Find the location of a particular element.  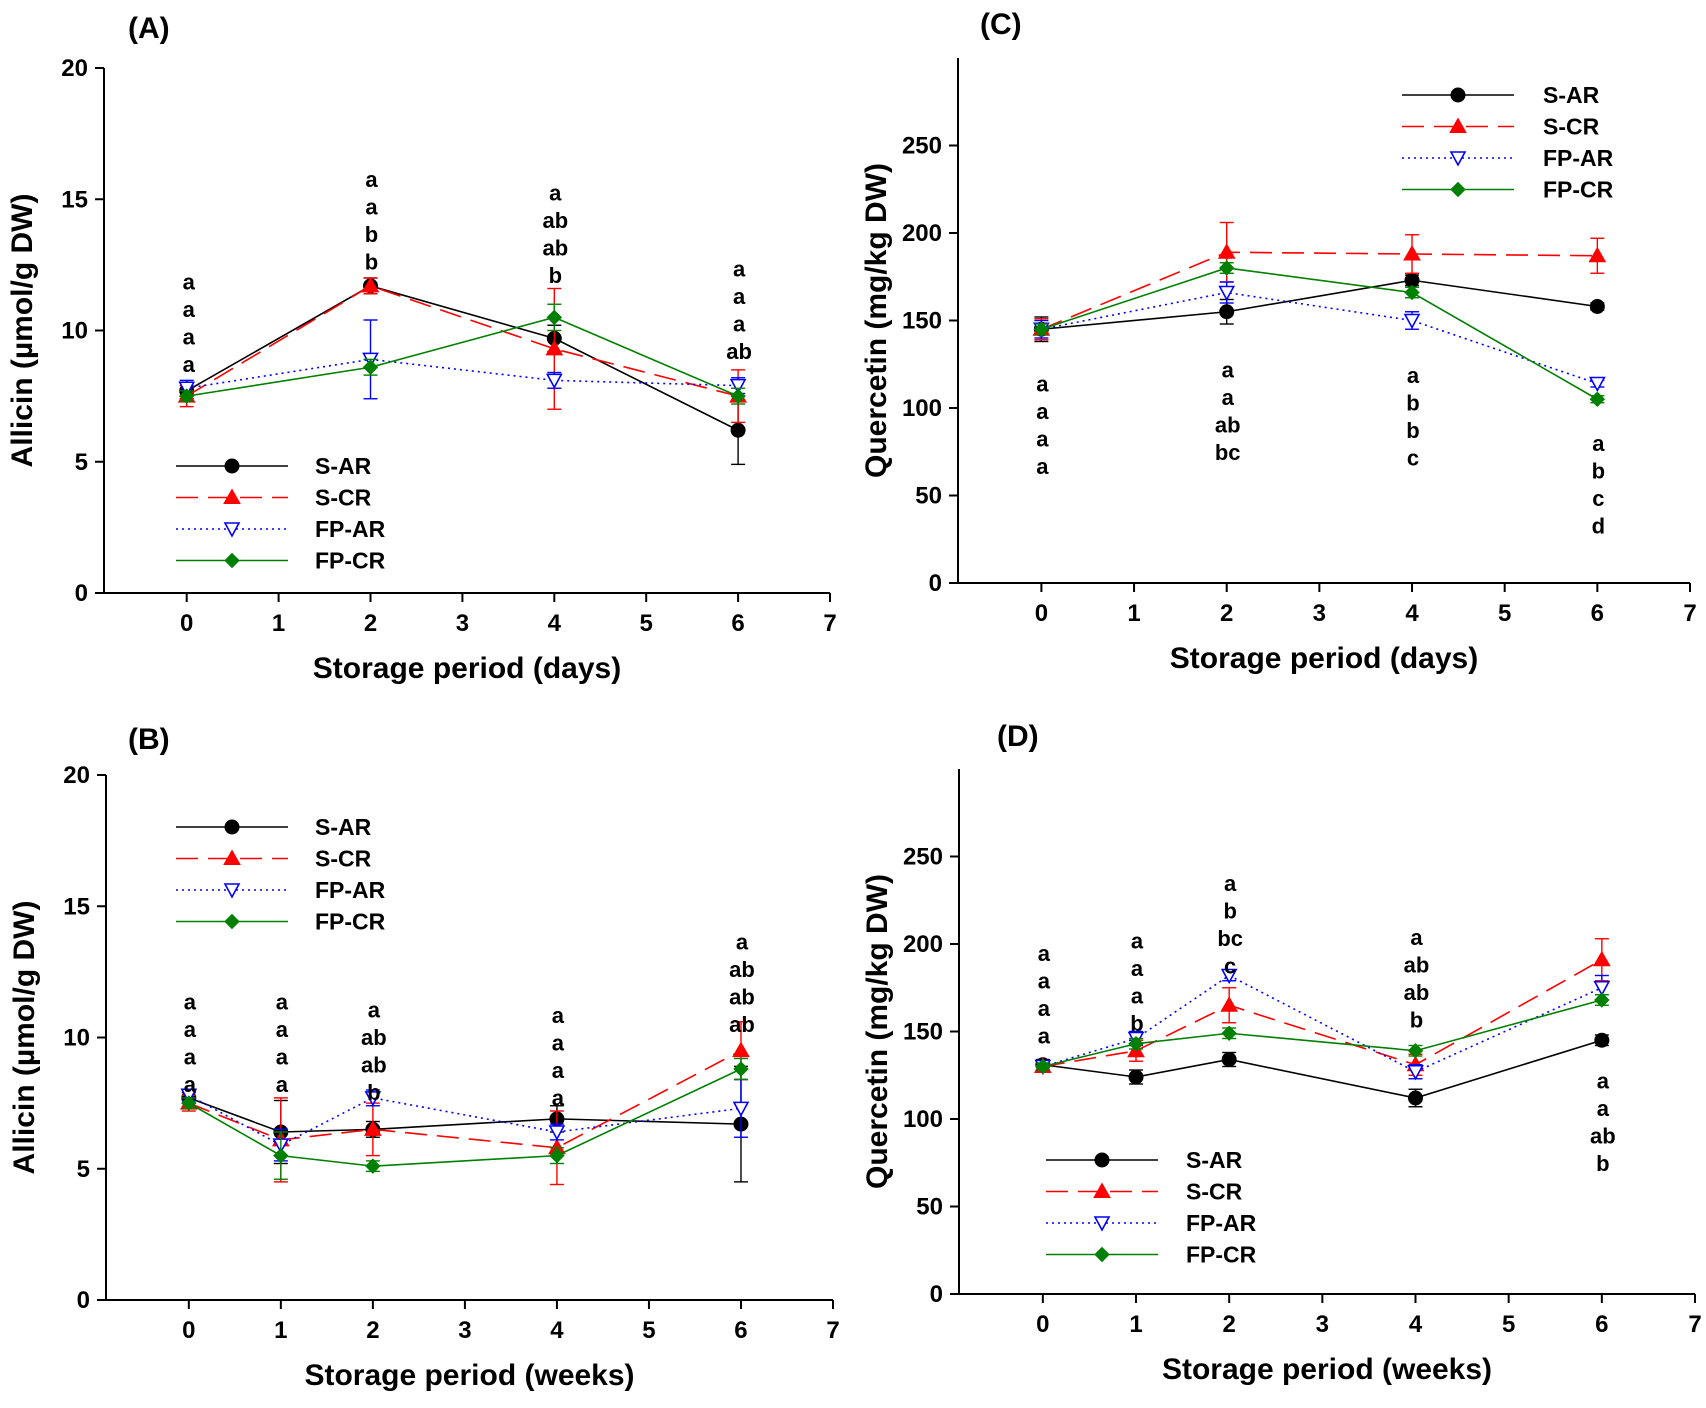

y-tick-label: 100 is located at coordinates (922, 408).